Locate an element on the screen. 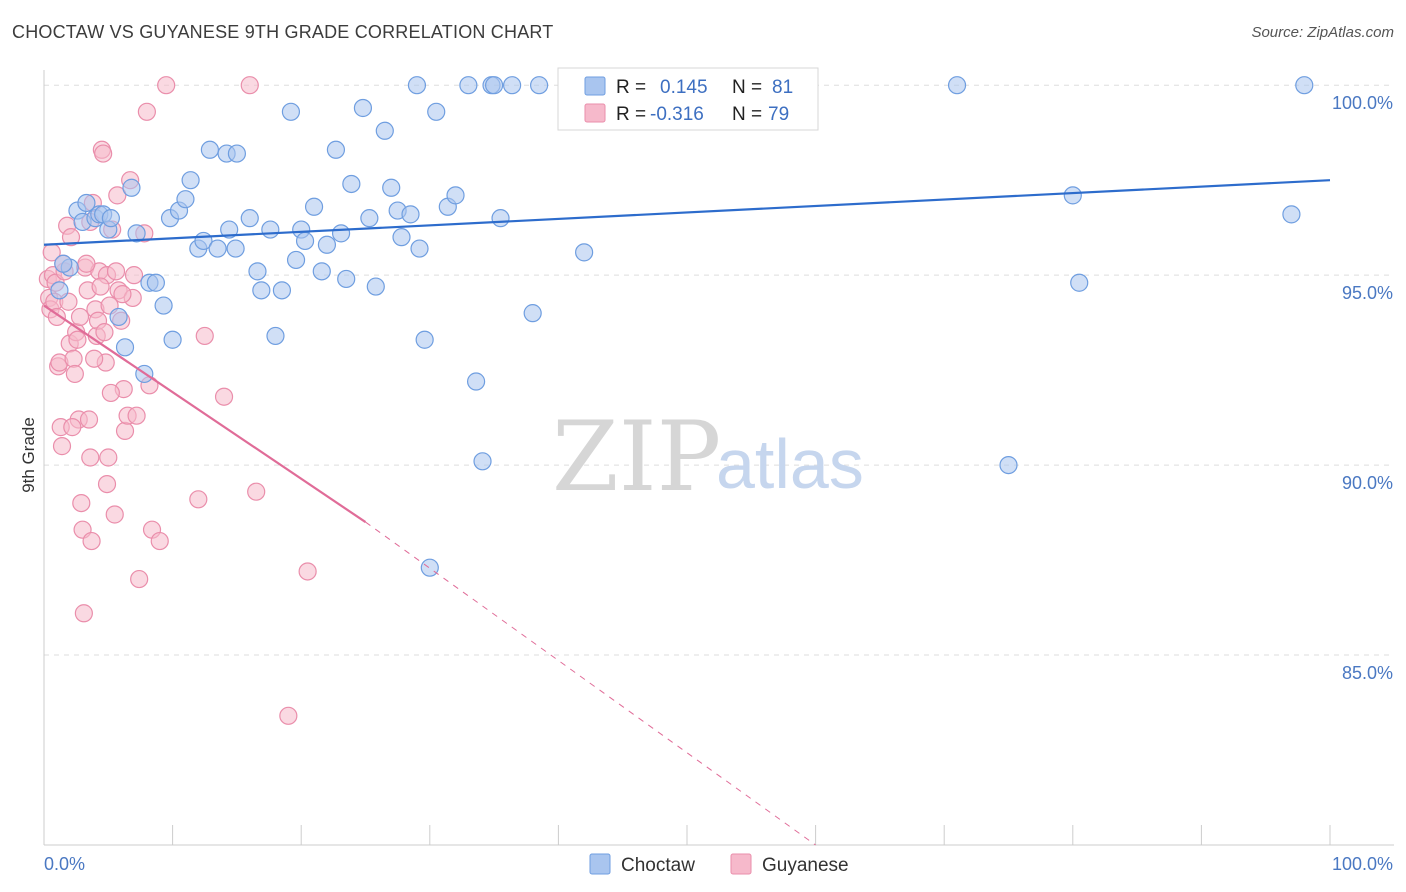 The height and width of the screenshot is (892, 1406). x-tick-label: 0.0% is located at coordinates (64, 864).